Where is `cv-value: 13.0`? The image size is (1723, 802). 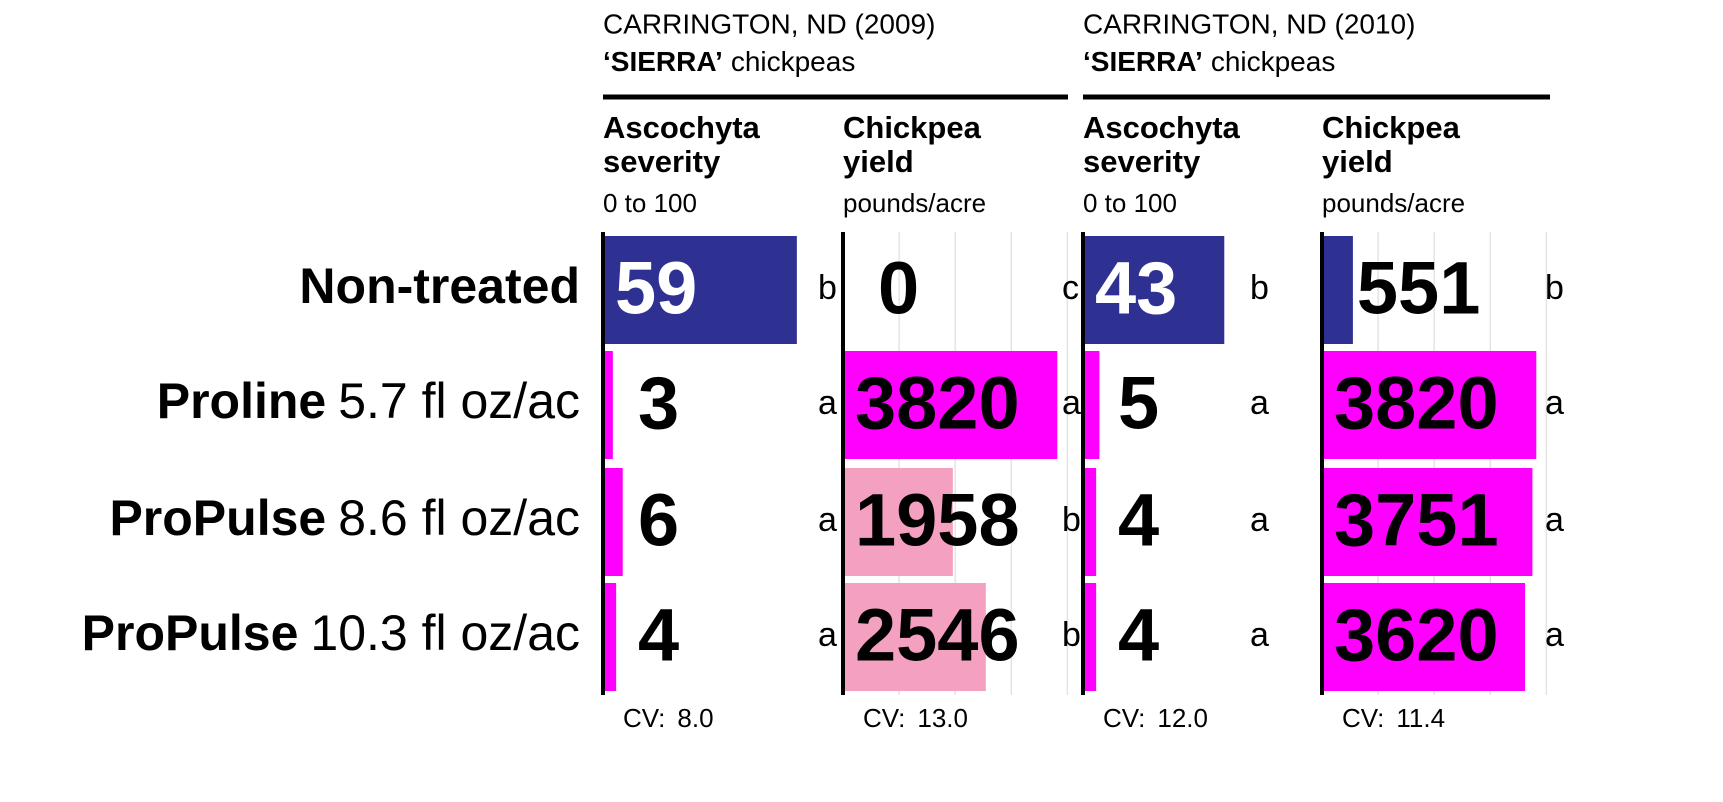
cv-value: 13.0 is located at coordinates (942, 718).